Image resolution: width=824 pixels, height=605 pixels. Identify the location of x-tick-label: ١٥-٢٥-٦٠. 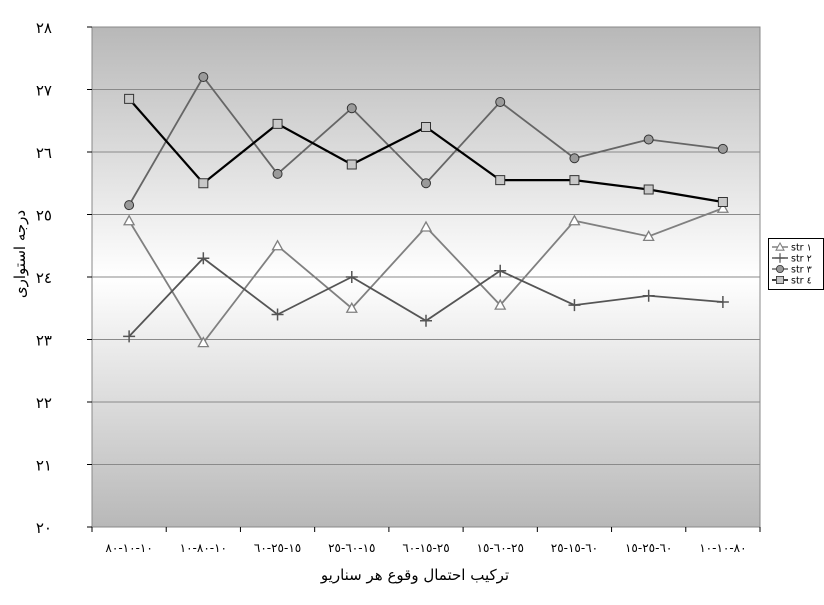
(277, 548).